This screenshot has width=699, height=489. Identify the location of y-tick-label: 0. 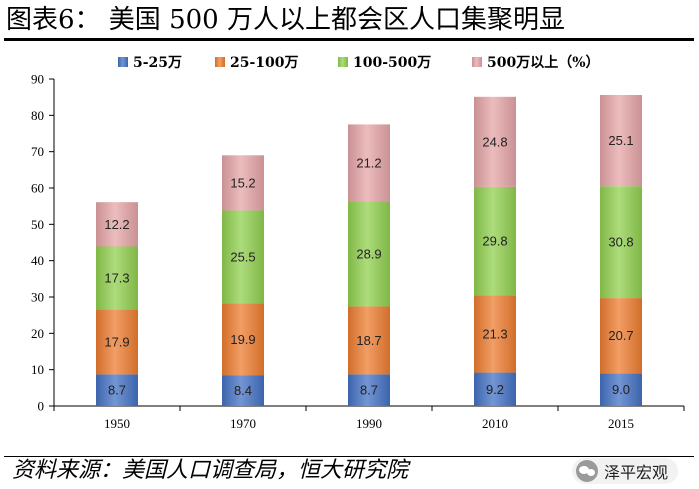
(41, 406).